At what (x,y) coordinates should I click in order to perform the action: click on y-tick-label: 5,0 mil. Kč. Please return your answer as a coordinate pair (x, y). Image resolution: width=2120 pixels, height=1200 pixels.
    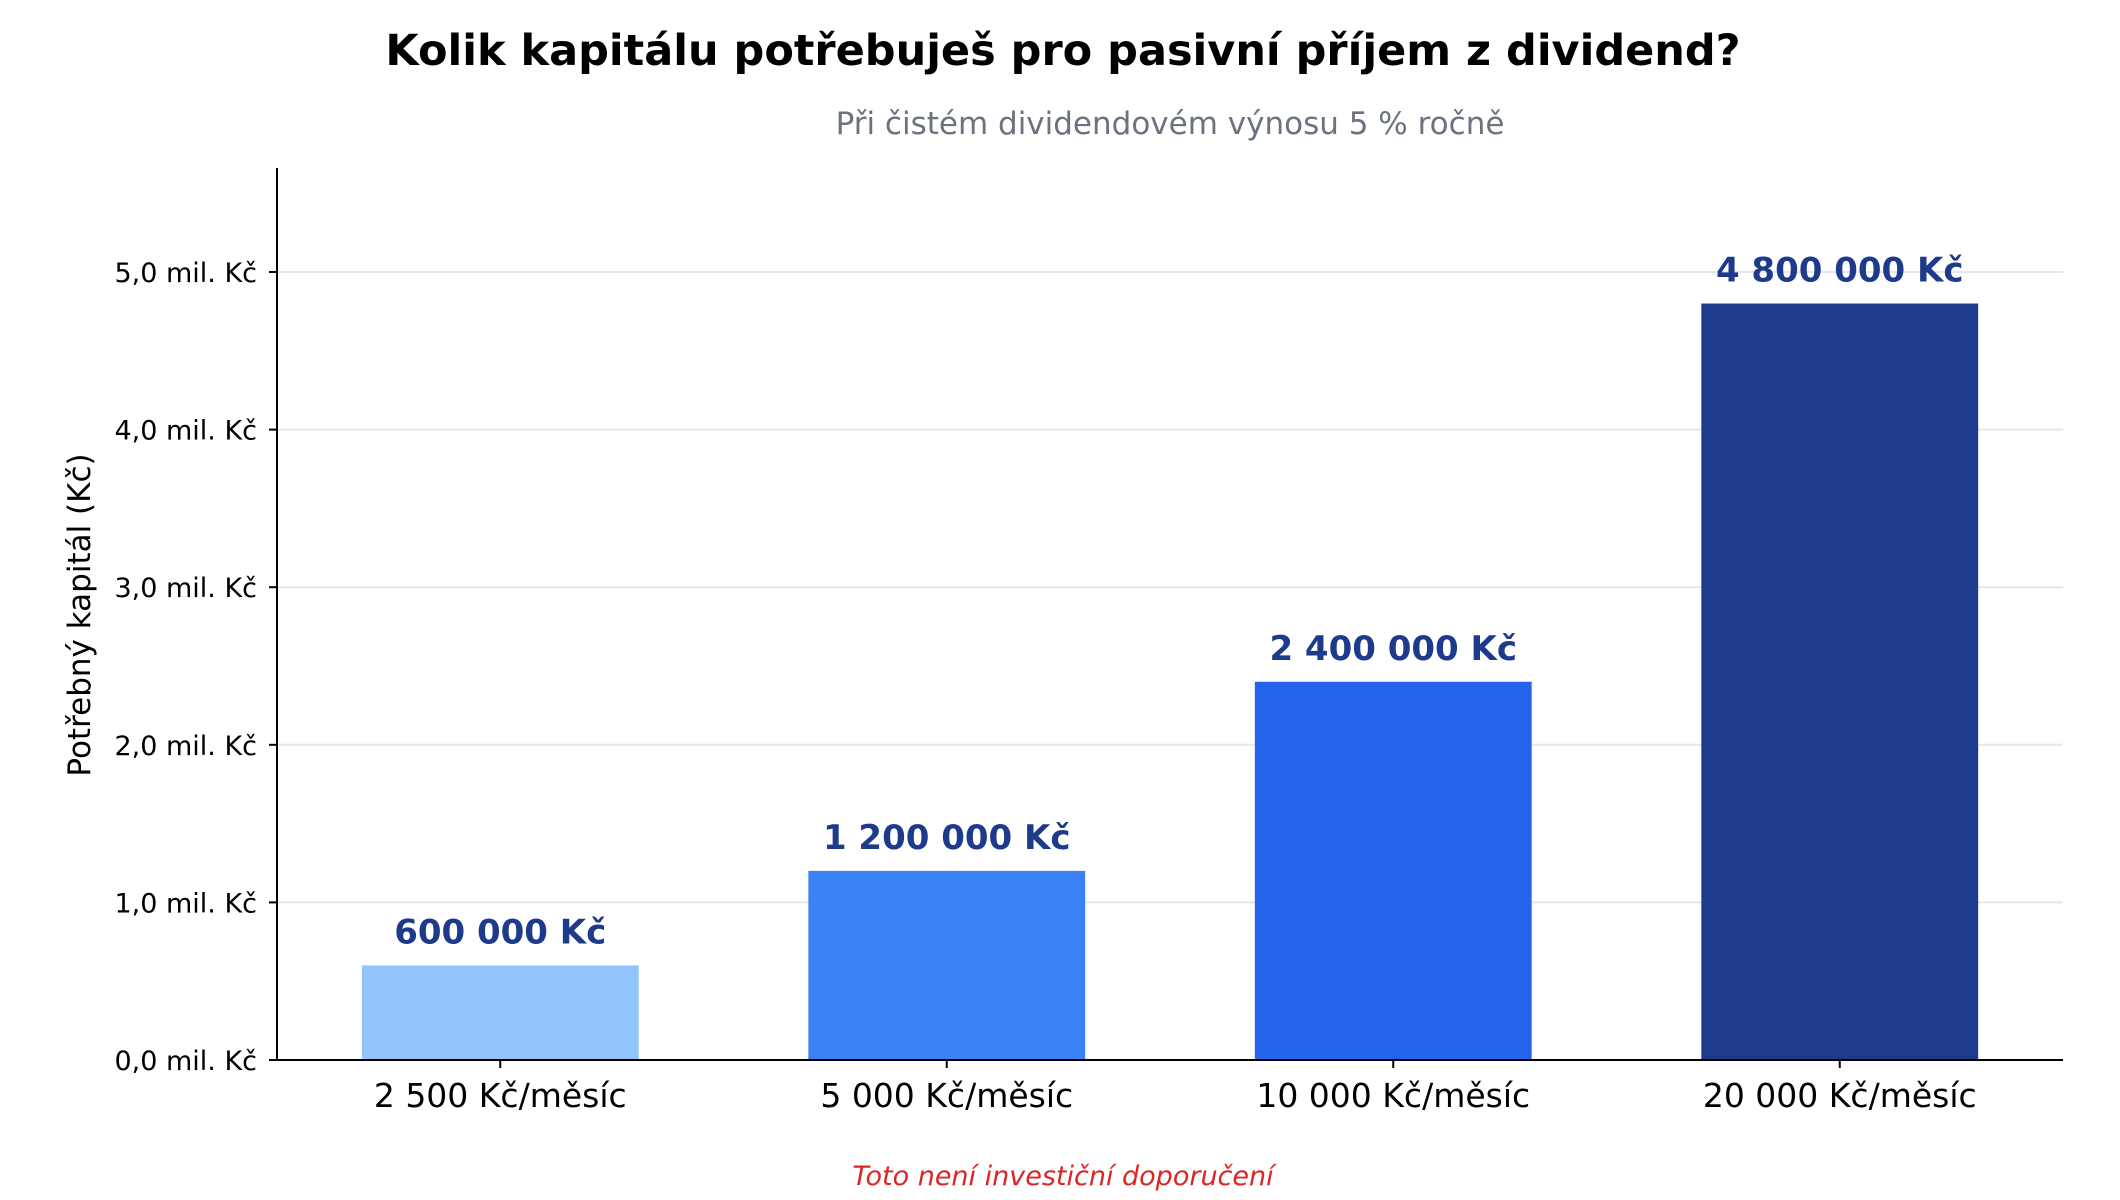
    Looking at the image, I should click on (185, 273).